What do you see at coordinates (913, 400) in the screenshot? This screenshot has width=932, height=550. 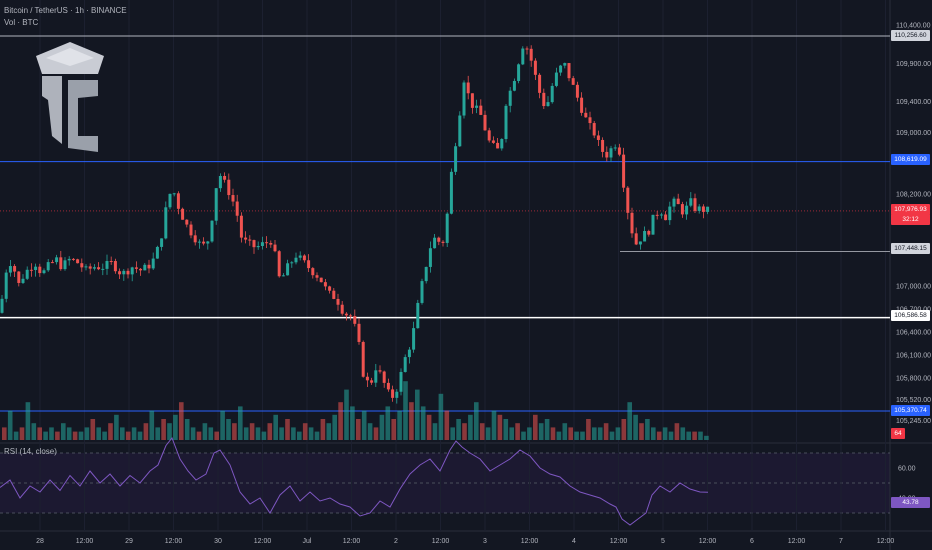 I see `price-axis-tick: 105,520.00` at bounding box center [913, 400].